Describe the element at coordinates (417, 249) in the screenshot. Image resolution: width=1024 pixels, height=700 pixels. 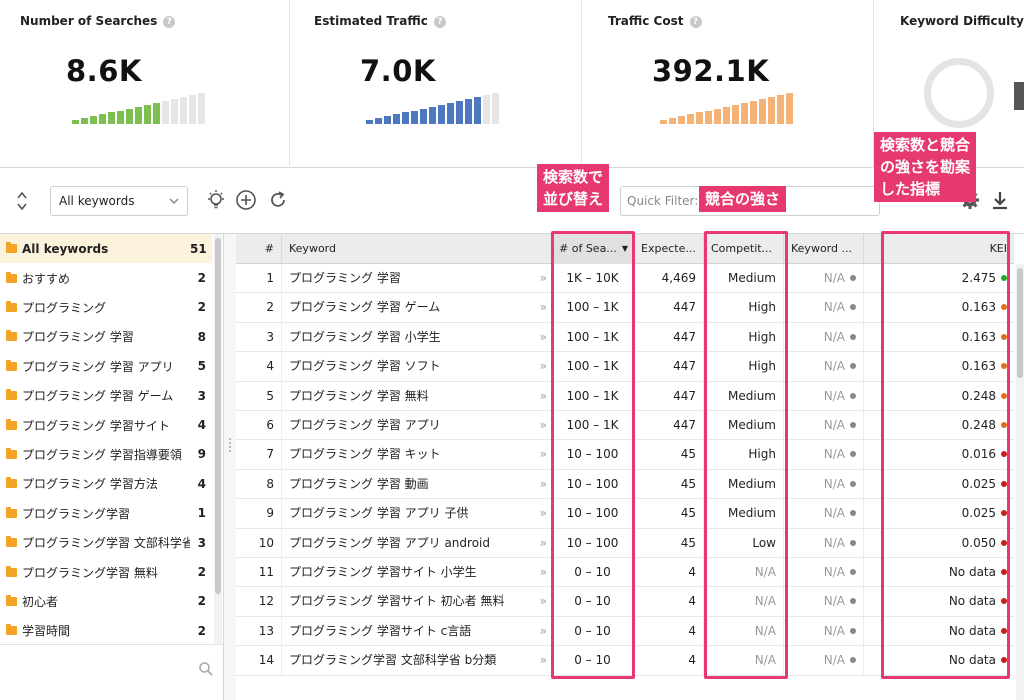
I see `column-header-keyword: Keyword` at that location.